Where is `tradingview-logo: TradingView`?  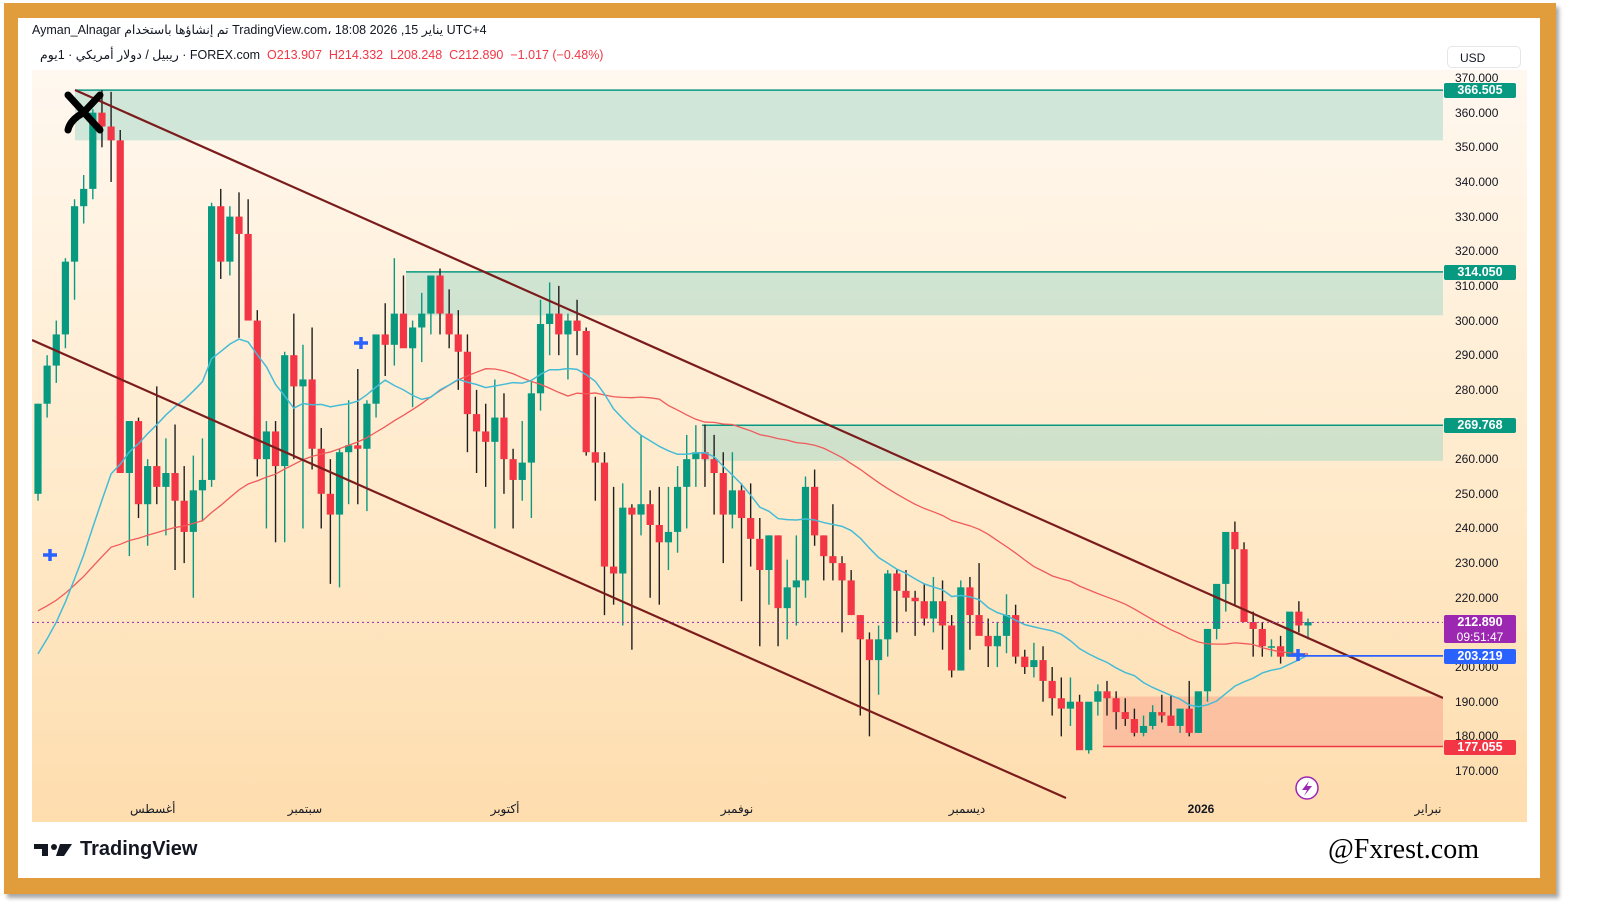
tradingview-logo: TradingView is located at coordinates (115, 849).